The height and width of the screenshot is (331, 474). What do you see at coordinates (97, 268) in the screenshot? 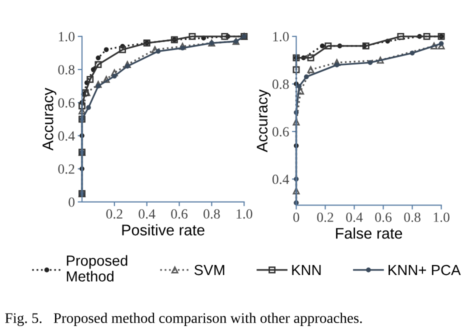
I see `legend-label: Proposed Method` at bounding box center [97, 268].